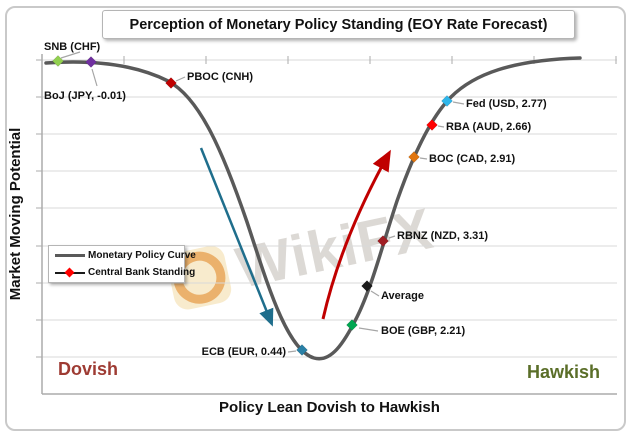 The image size is (631, 437). What do you see at coordinates (367, 286) in the screenshot?
I see `marker-avg` at bounding box center [367, 286].